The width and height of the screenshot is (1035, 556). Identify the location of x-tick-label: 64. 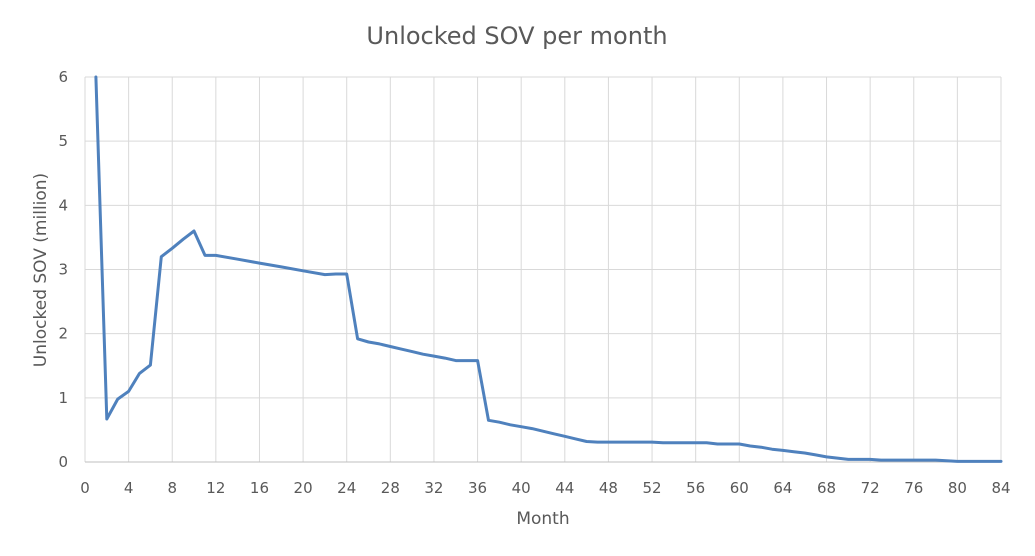
(782, 488).